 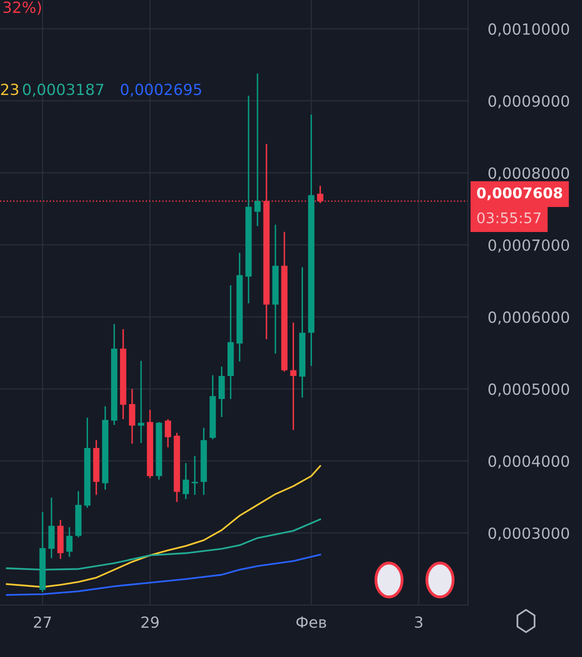 I want to click on annotation: 32%), so click(x=22, y=8).